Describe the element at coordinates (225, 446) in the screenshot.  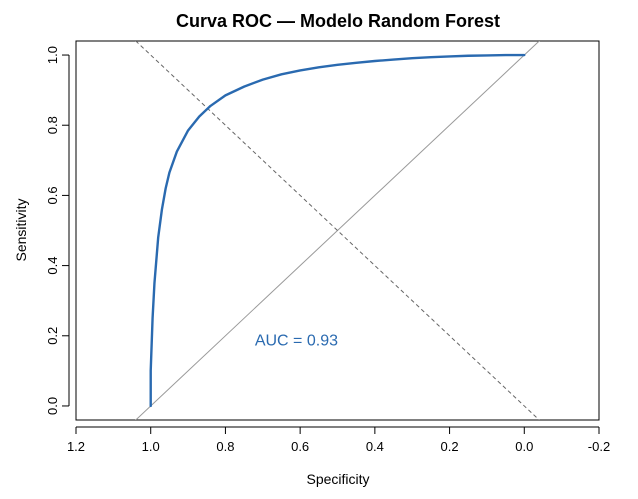
I see `x-tick-label: 0.8` at that location.